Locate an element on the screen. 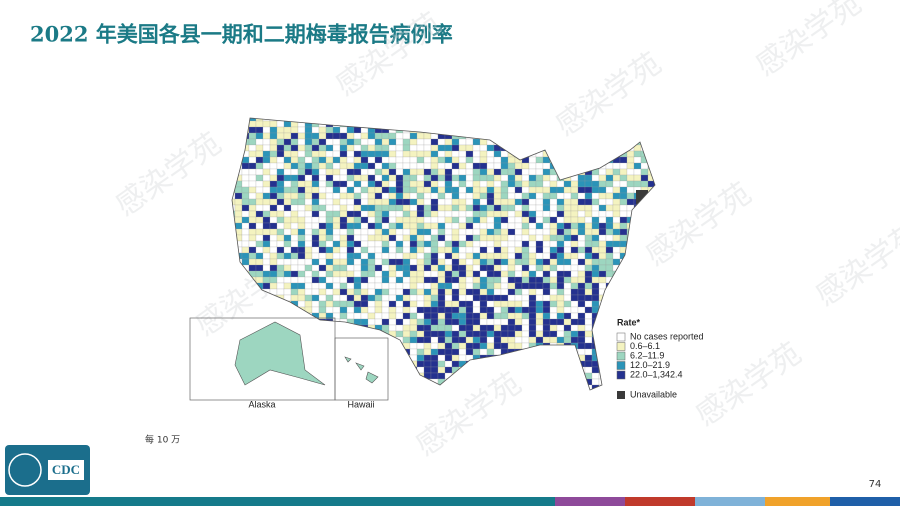 This screenshot has width=900, height=510. legend-title: Rate* is located at coordinates (629, 322).